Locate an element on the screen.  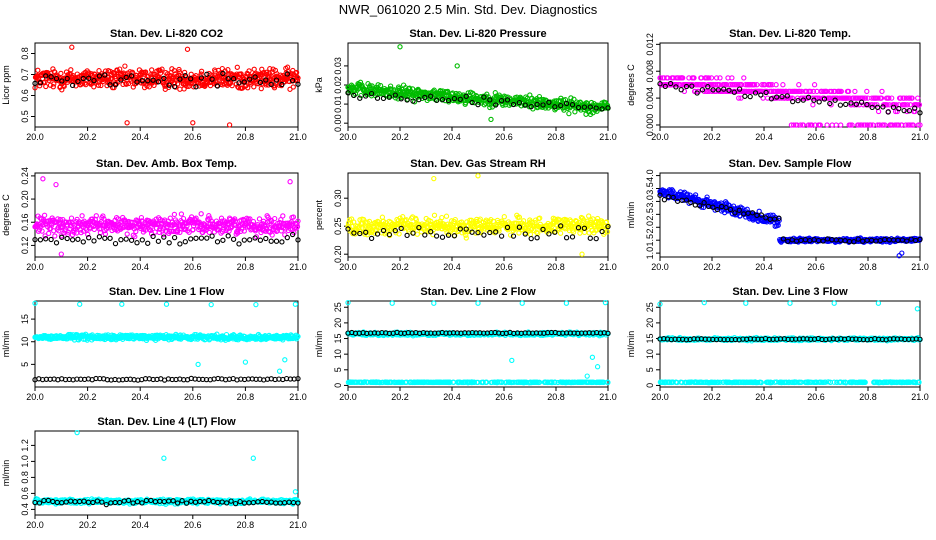
y-tick-label: 0.02 is located at coordinates (338, 85).